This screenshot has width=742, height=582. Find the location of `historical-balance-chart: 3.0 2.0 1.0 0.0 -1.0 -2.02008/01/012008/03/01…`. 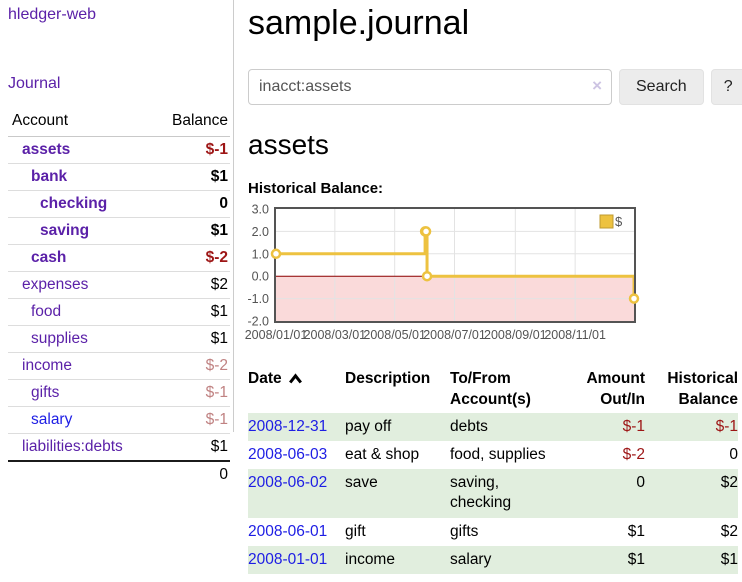

historical-balance-chart: 3.0 2.0 1.0 0.0 -1.0 -2.02008/01/012008/03/01… is located at coordinates (442, 272).